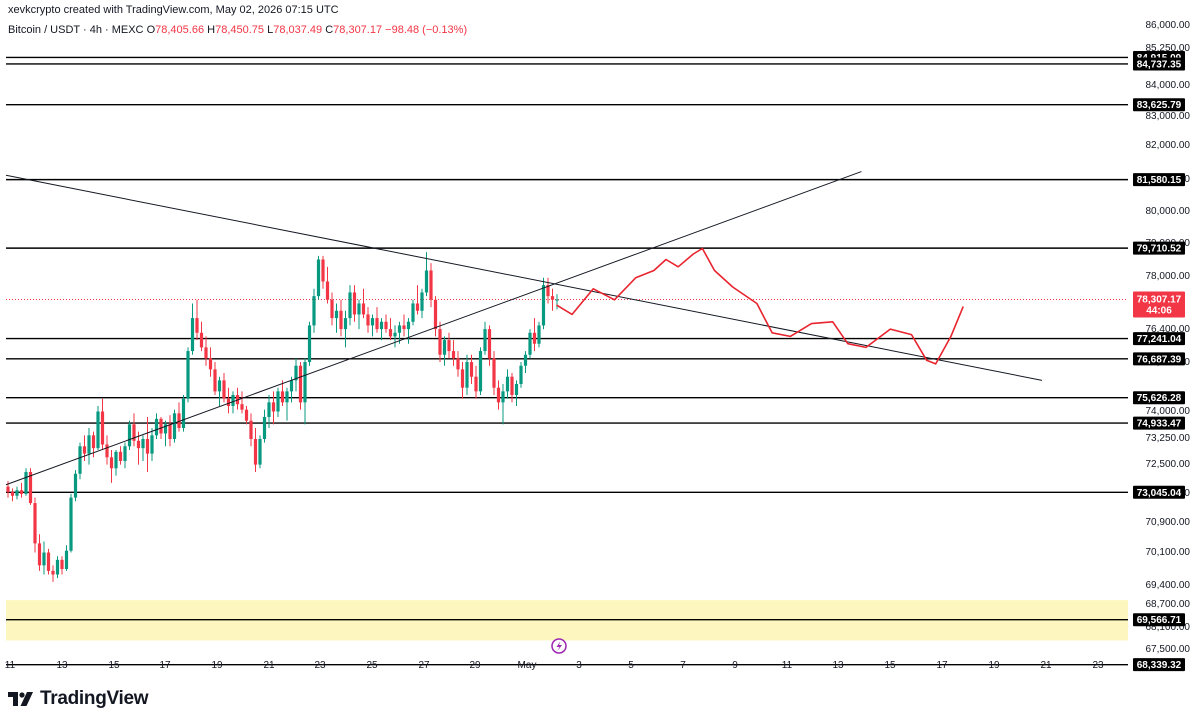  I want to click on projection-path, so click(760, 306).